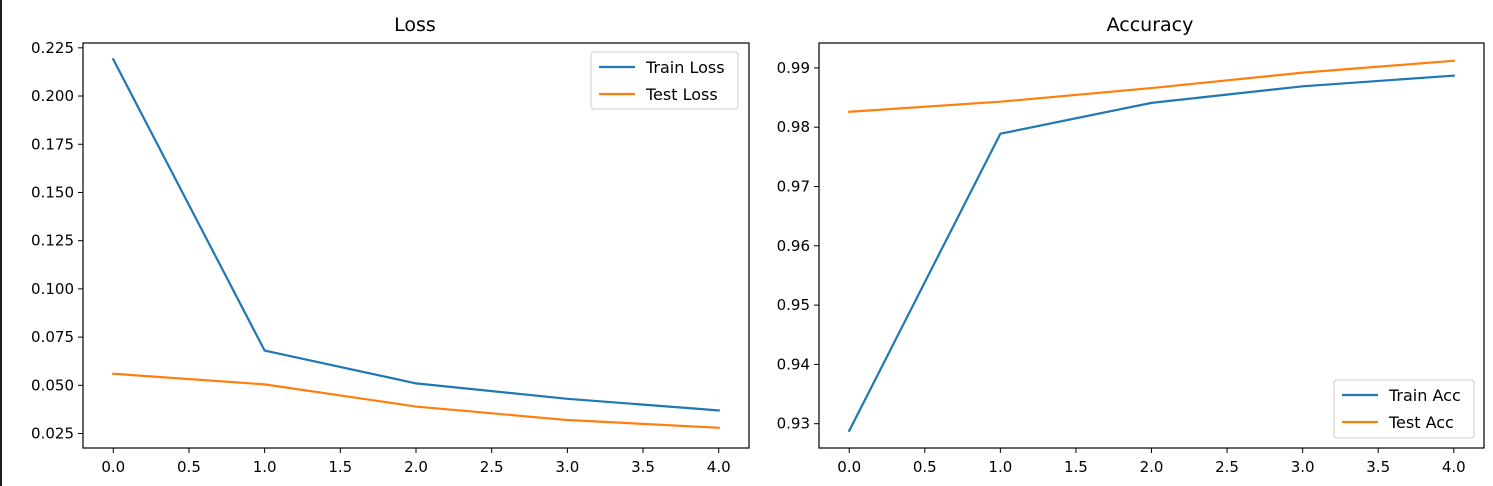 The width and height of the screenshot is (1493, 486). Describe the element at coordinates (793, 127) in the screenshot. I see `accuracy-y-tick-label: 0.98` at that location.